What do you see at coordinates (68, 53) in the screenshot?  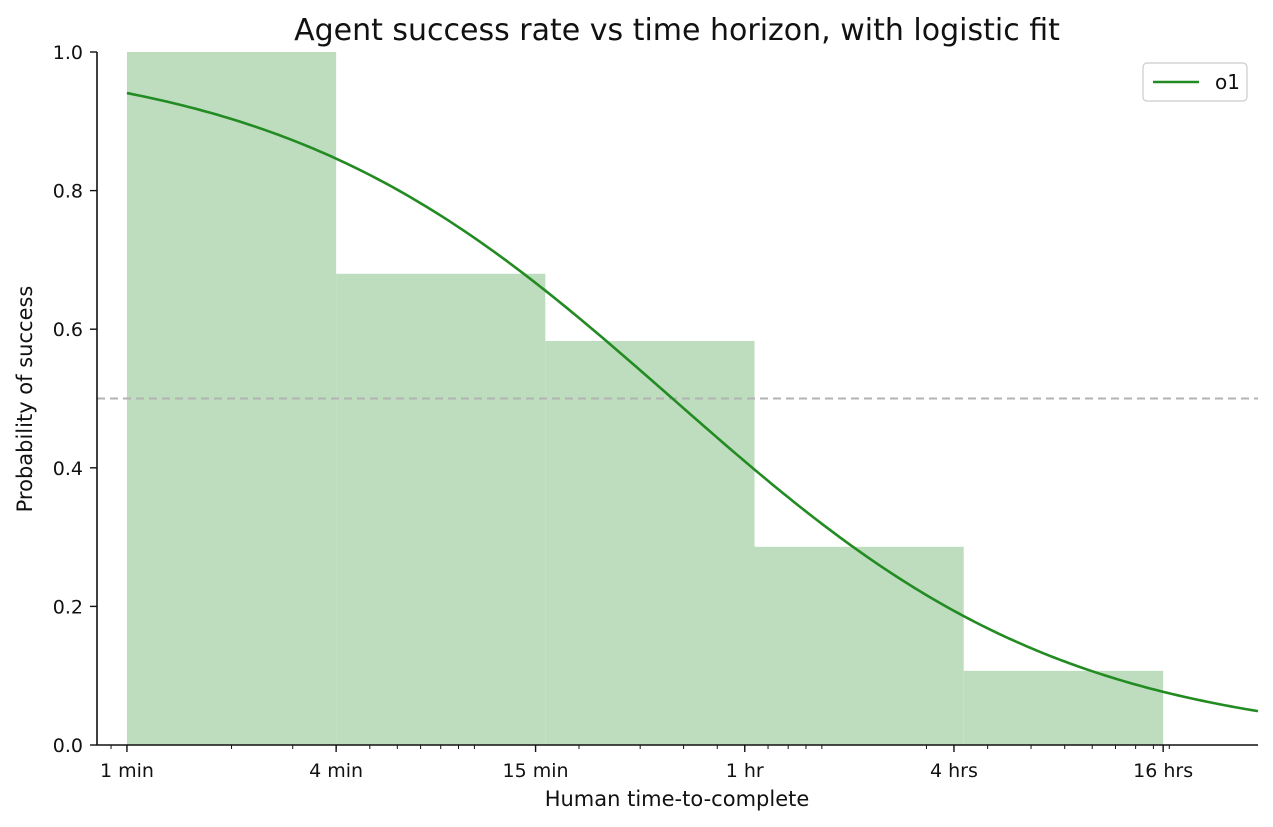 I see `y-tick-label-5: 1.0` at bounding box center [68, 53].